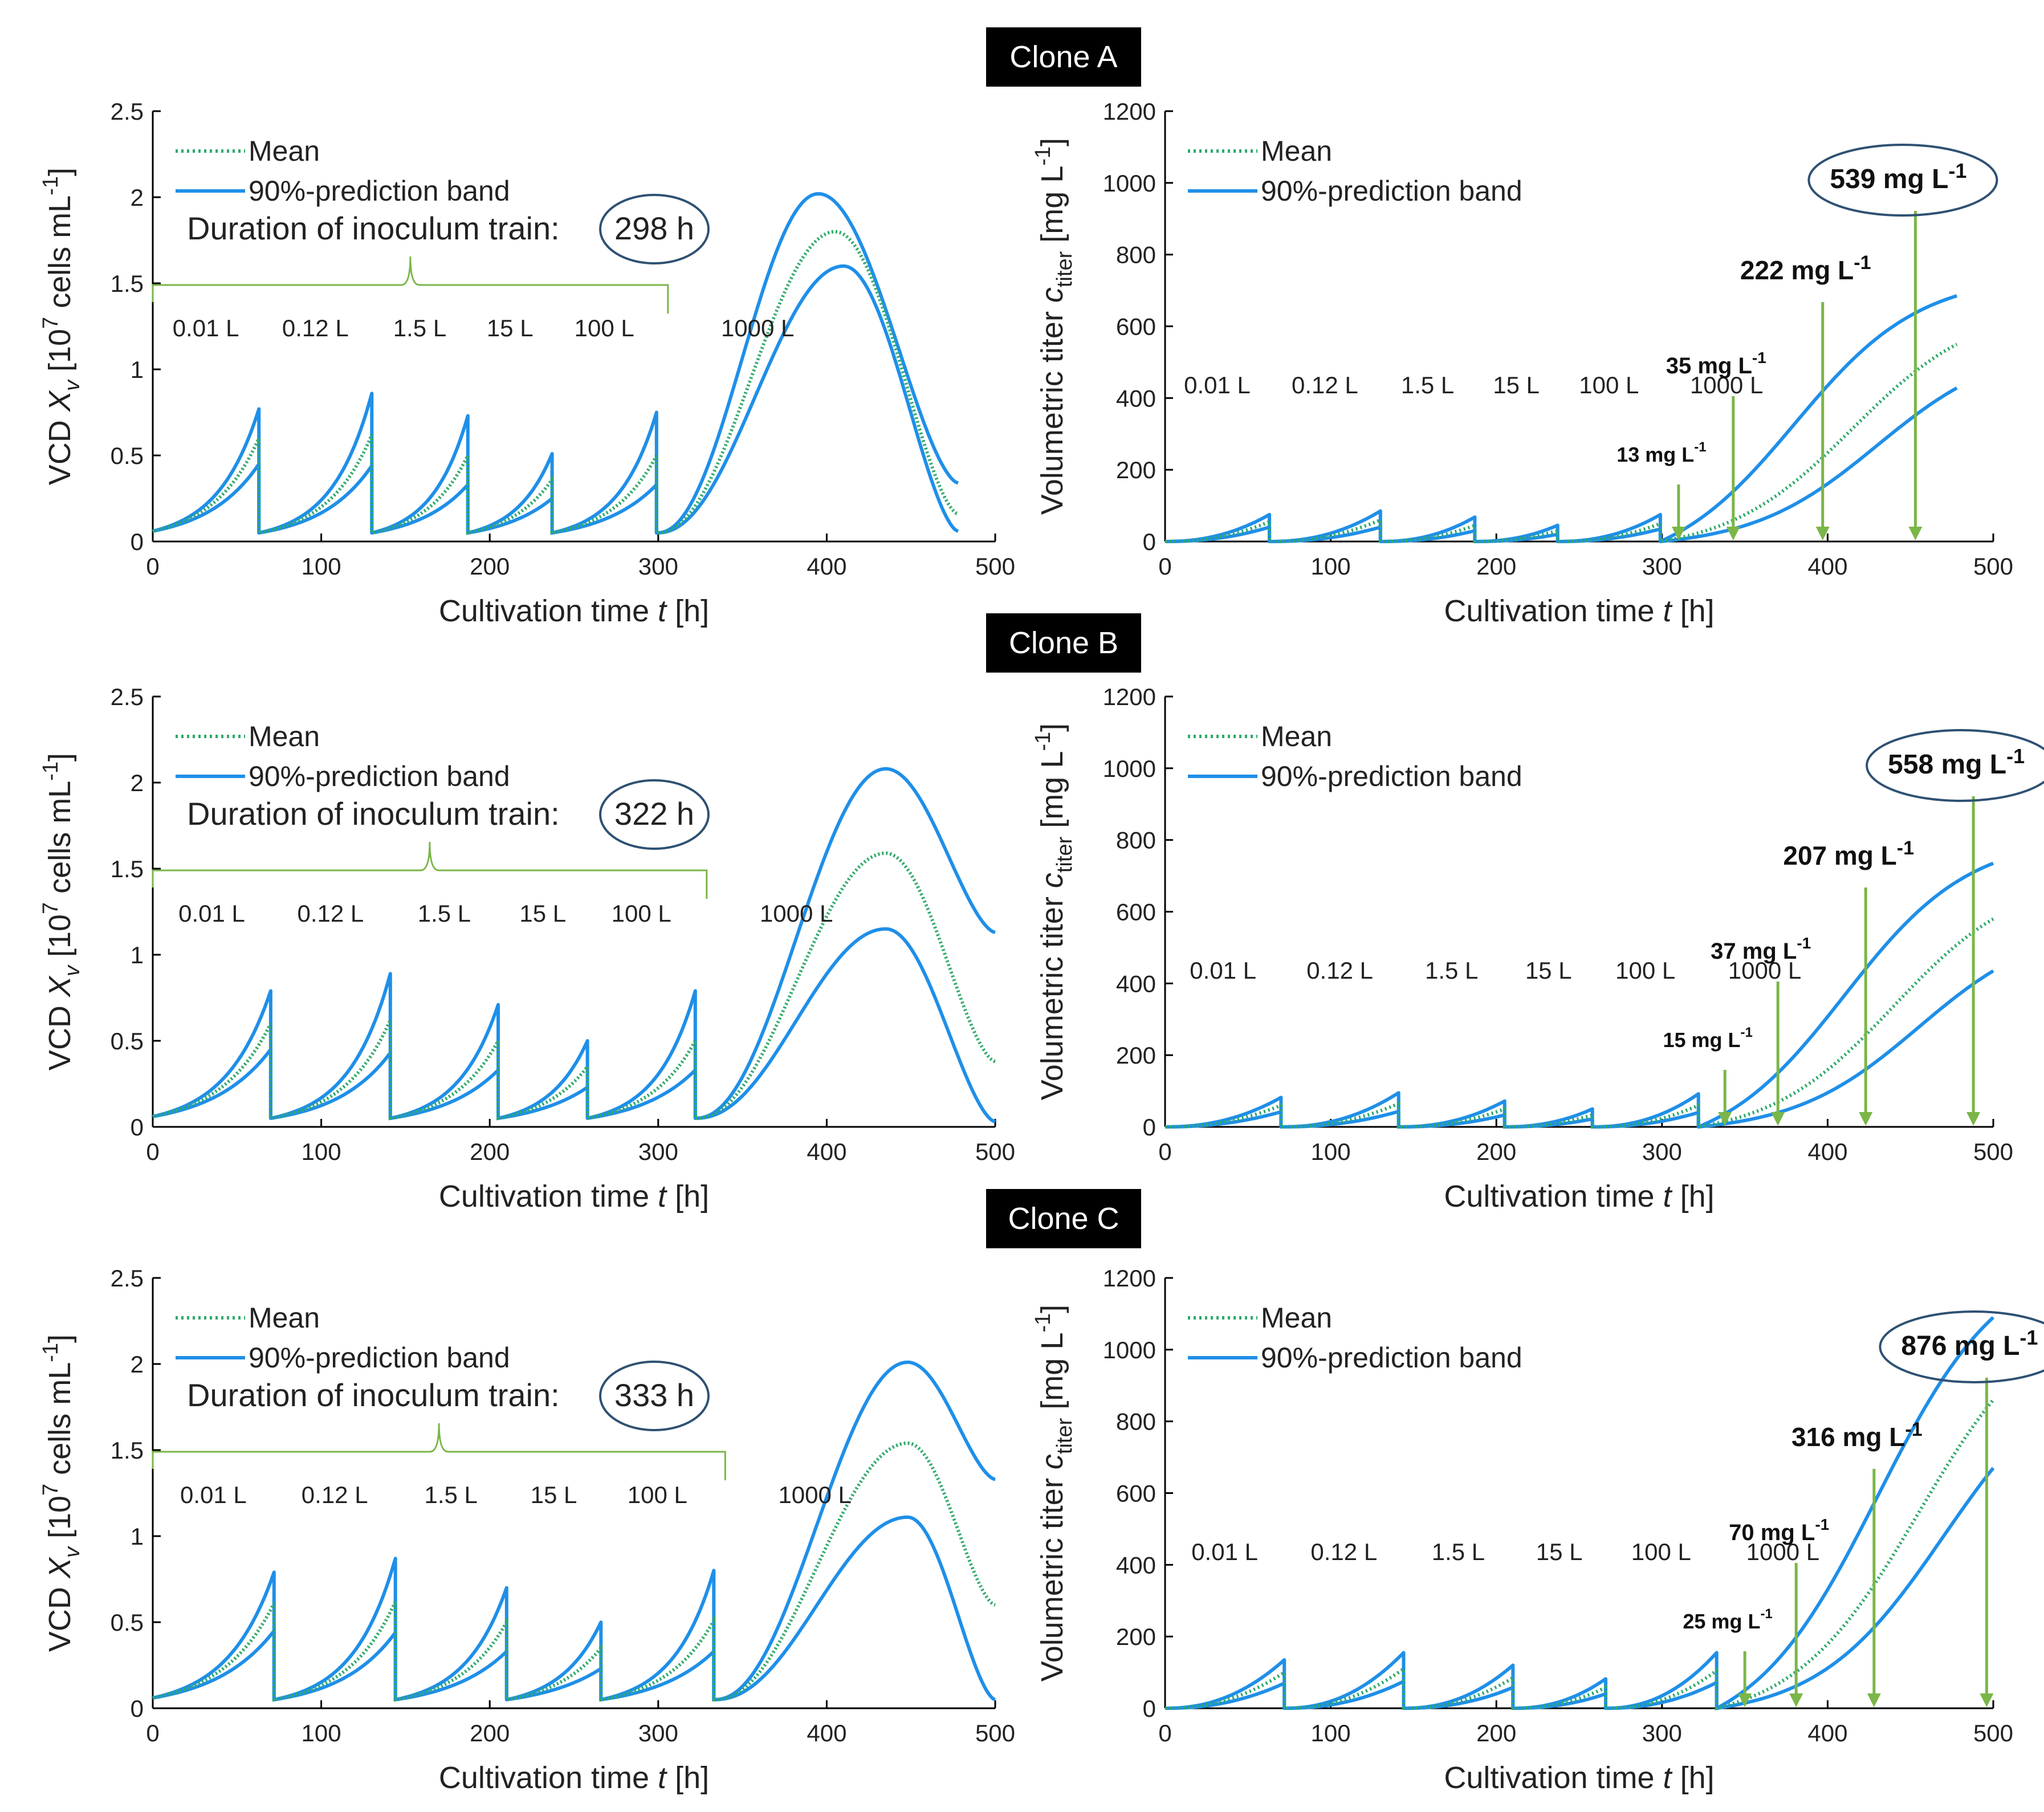 This screenshot has height=1812, width=2044. What do you see at coordinates (206, 328) in the screenshot?
I see `vcd-a-stage-label: 0.01 L` at bounding box center [206, 328].